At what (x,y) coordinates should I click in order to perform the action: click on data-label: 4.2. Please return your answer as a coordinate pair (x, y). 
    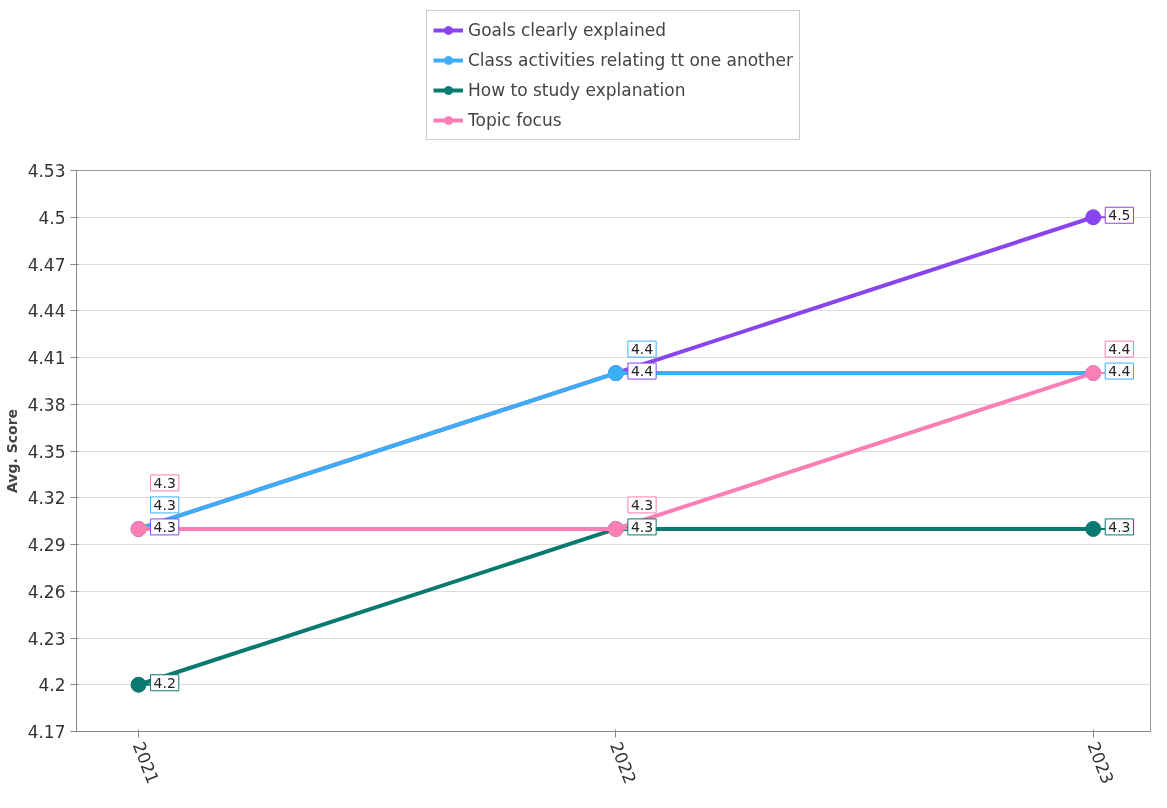
    Looking at the image, I should click on (164, 682).